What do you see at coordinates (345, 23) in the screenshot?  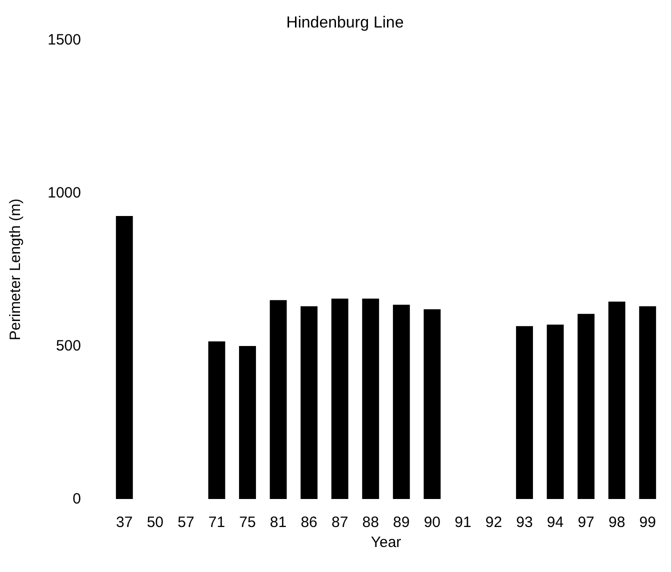 I see `chart-title: Hindenburg Line` at bounding box center [345, 23].